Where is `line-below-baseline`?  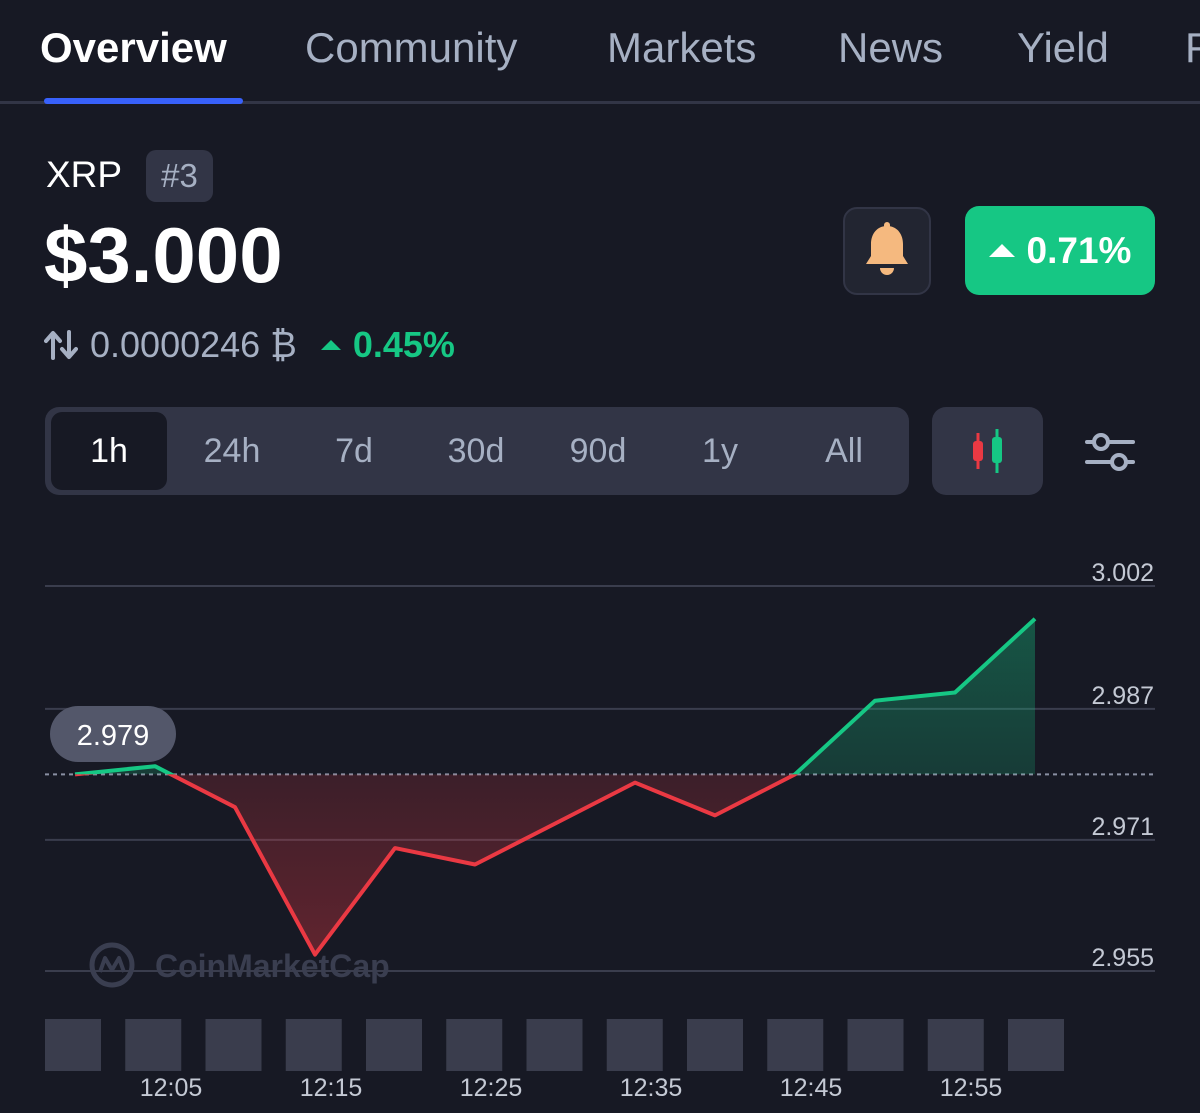 line-below-baseline is located at coordinates (436, 865).